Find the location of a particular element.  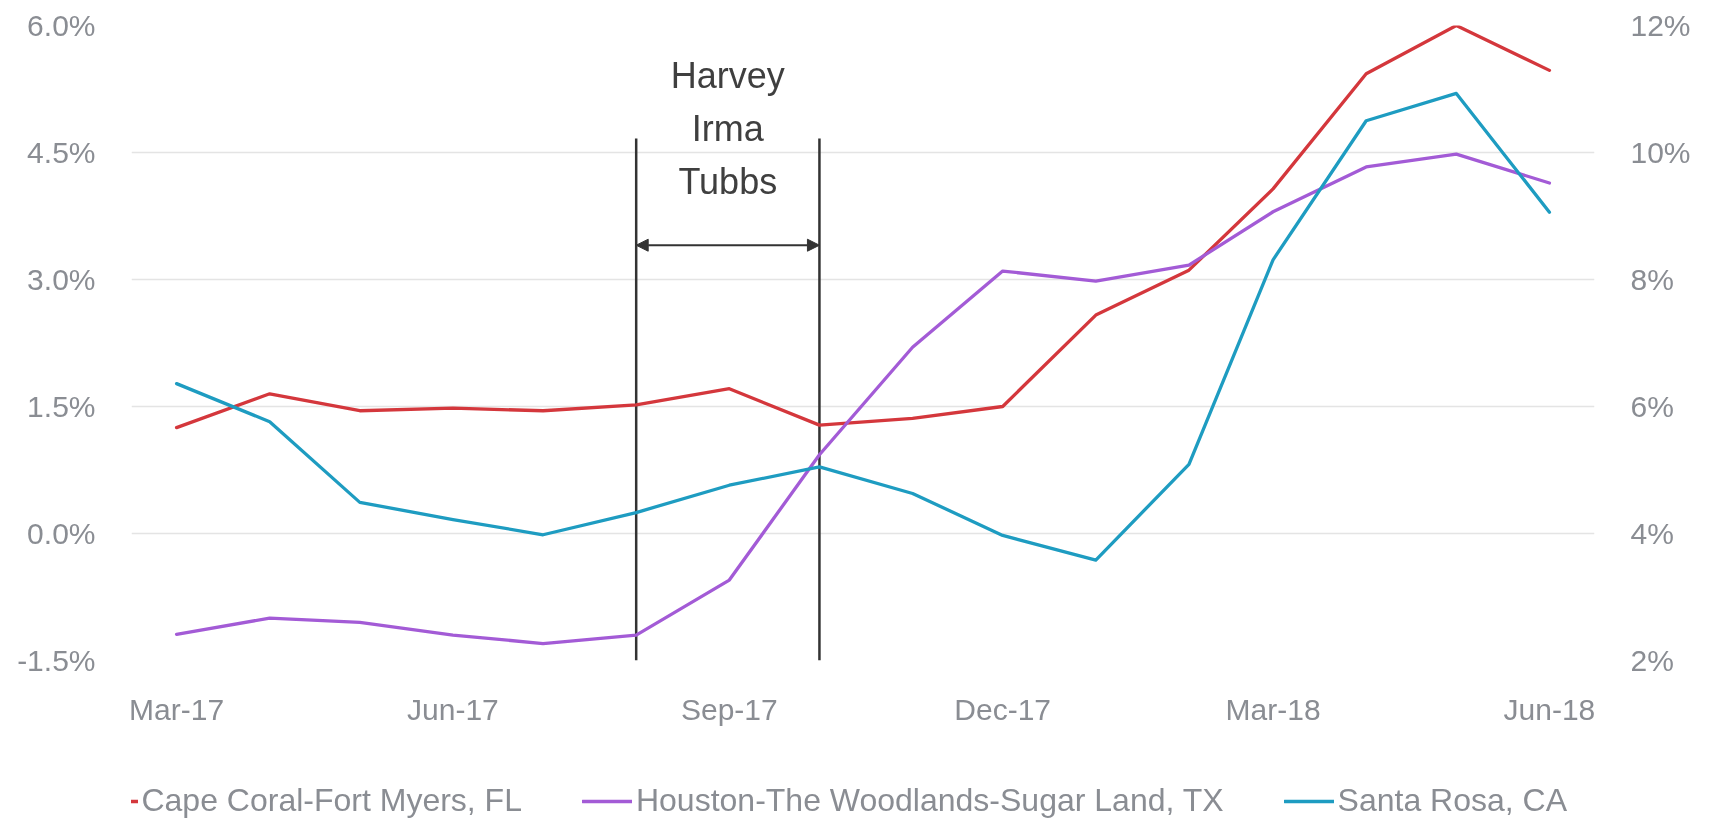

x-tick-label: Jun-17 is located at coordinates (453, 709).